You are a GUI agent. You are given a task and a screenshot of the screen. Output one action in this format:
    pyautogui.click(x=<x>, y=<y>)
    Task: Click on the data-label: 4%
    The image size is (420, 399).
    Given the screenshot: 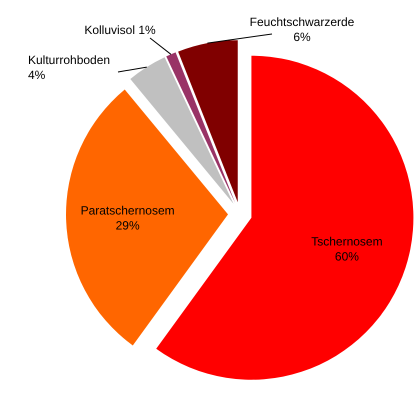 What is the action you would take?
    pyautogui.click(x=37, y=75)
    